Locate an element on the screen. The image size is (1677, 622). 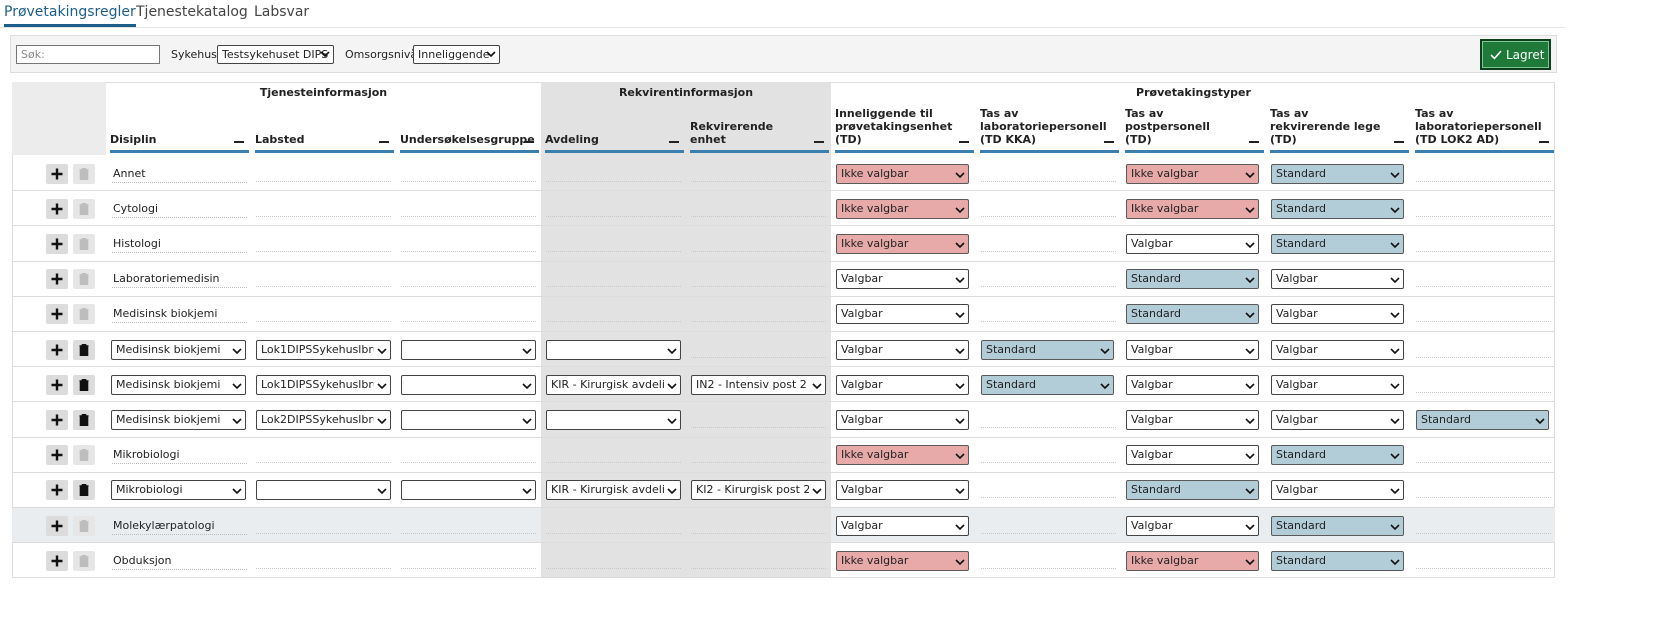
omsorg-select: Inneliggende is located at coordinates (456, 54).